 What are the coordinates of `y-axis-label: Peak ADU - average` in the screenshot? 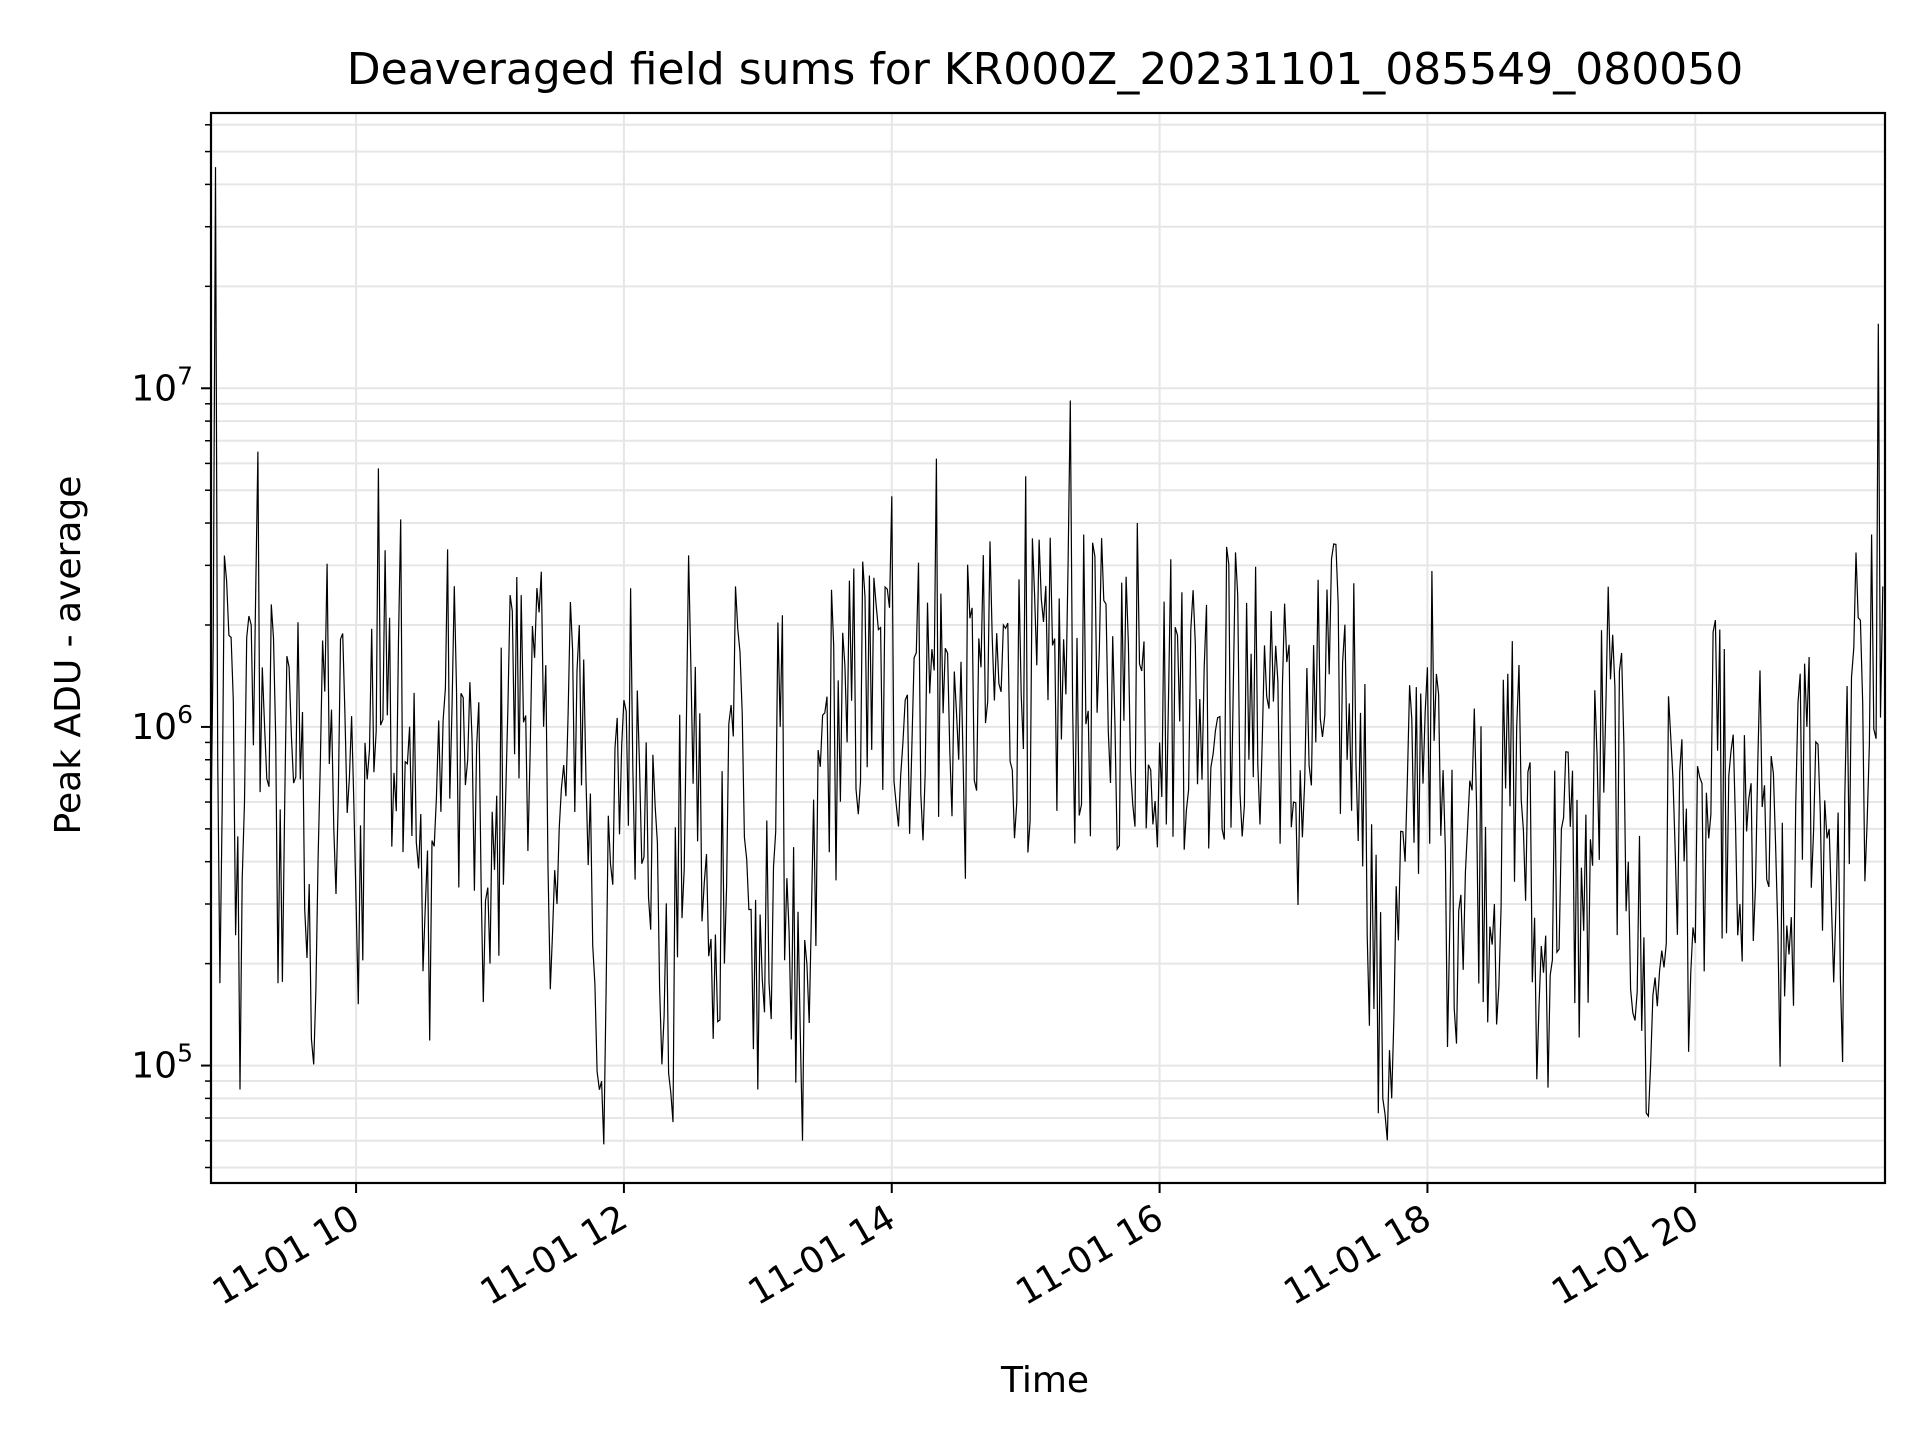 It's located at (68, 655).